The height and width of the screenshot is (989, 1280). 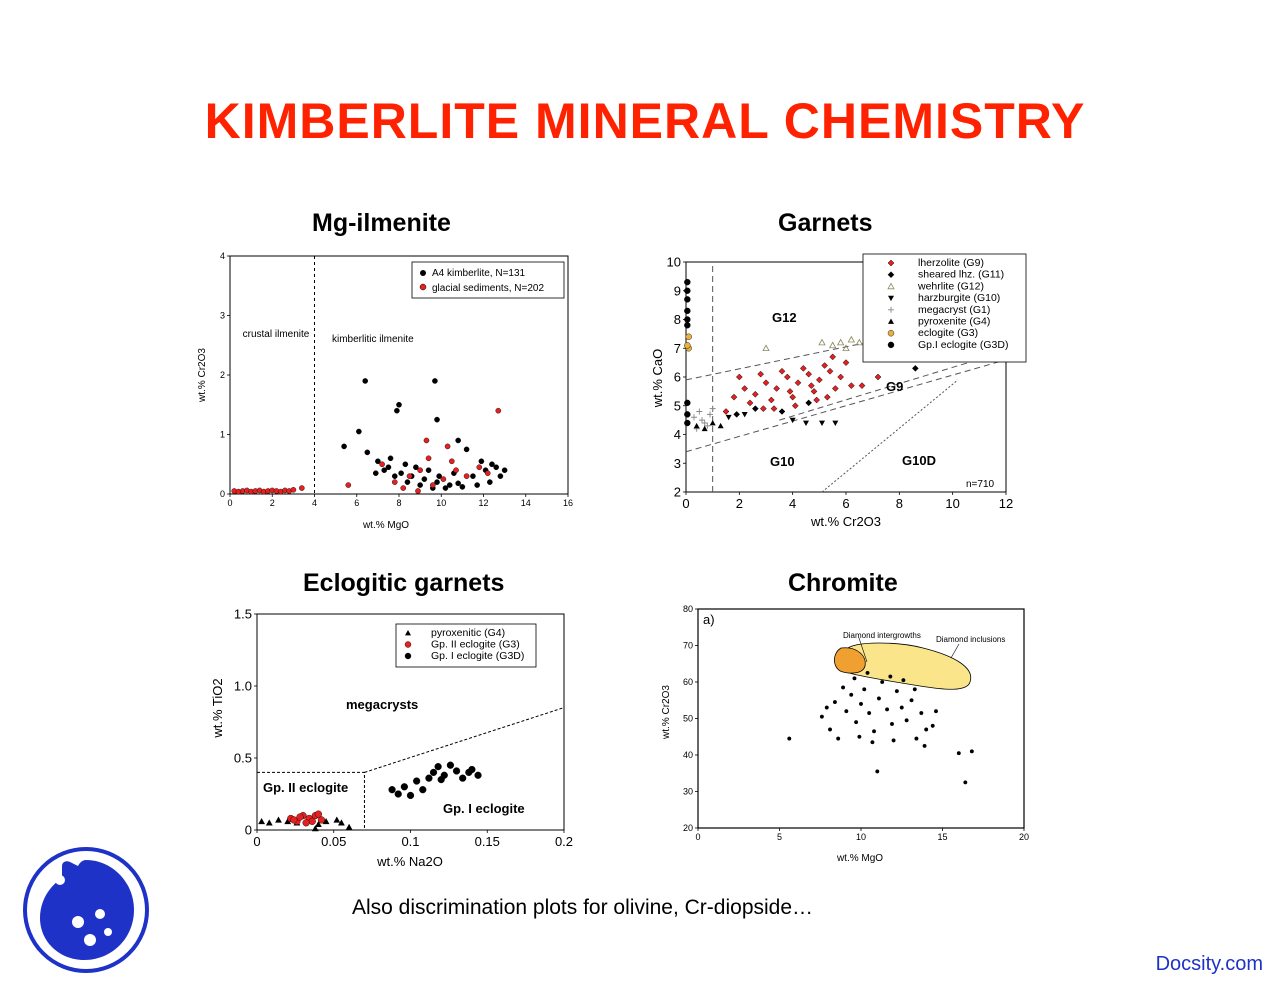 I want to click on legend-marker-pyroxenite-g4, so click(x=891, y=321).